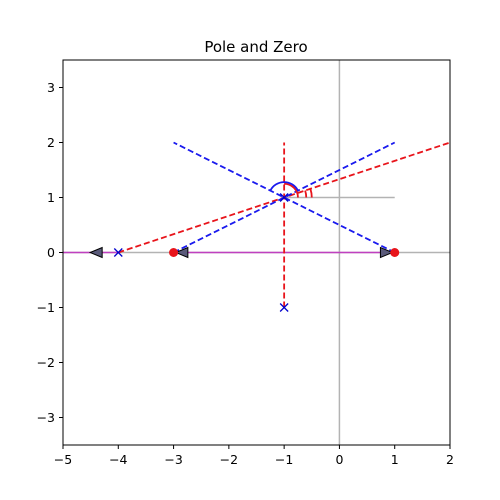  I want to click on chart-title: Pole and Zero, so click(255, 47).